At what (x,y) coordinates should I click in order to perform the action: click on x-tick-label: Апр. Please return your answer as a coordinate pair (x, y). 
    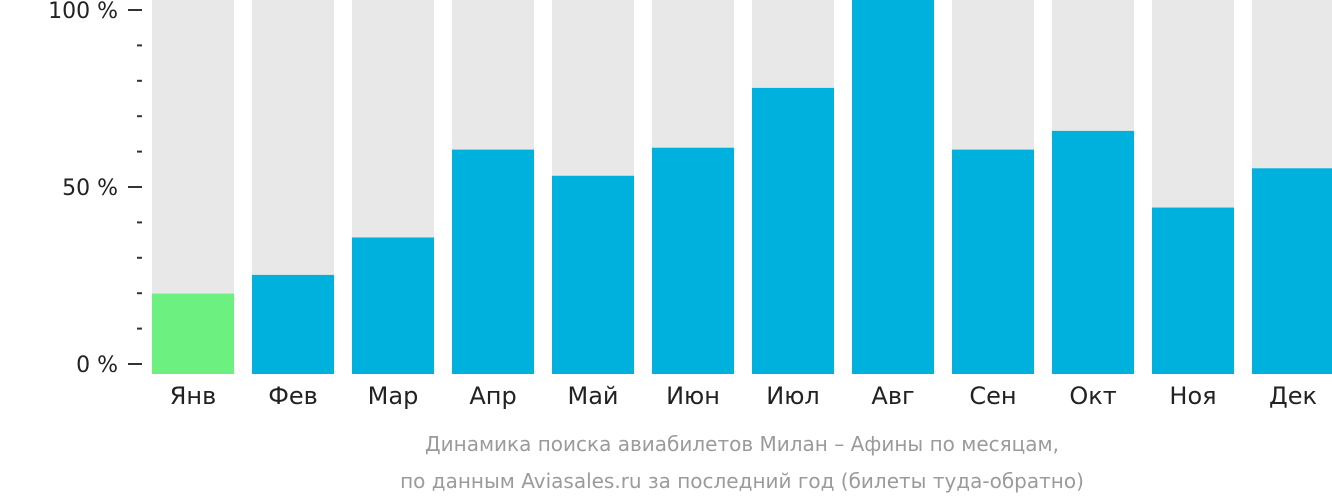
    Looking at the image, I should click on (492, 396).